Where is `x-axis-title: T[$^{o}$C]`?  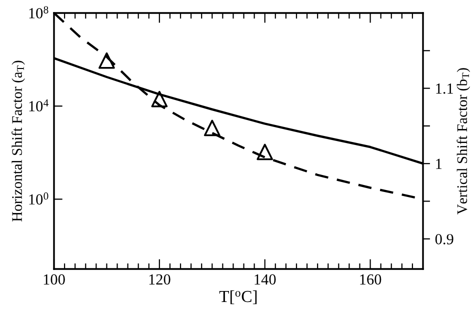
x-axis-title: T[$^{o}$C] is located at coordinates (238, 297).